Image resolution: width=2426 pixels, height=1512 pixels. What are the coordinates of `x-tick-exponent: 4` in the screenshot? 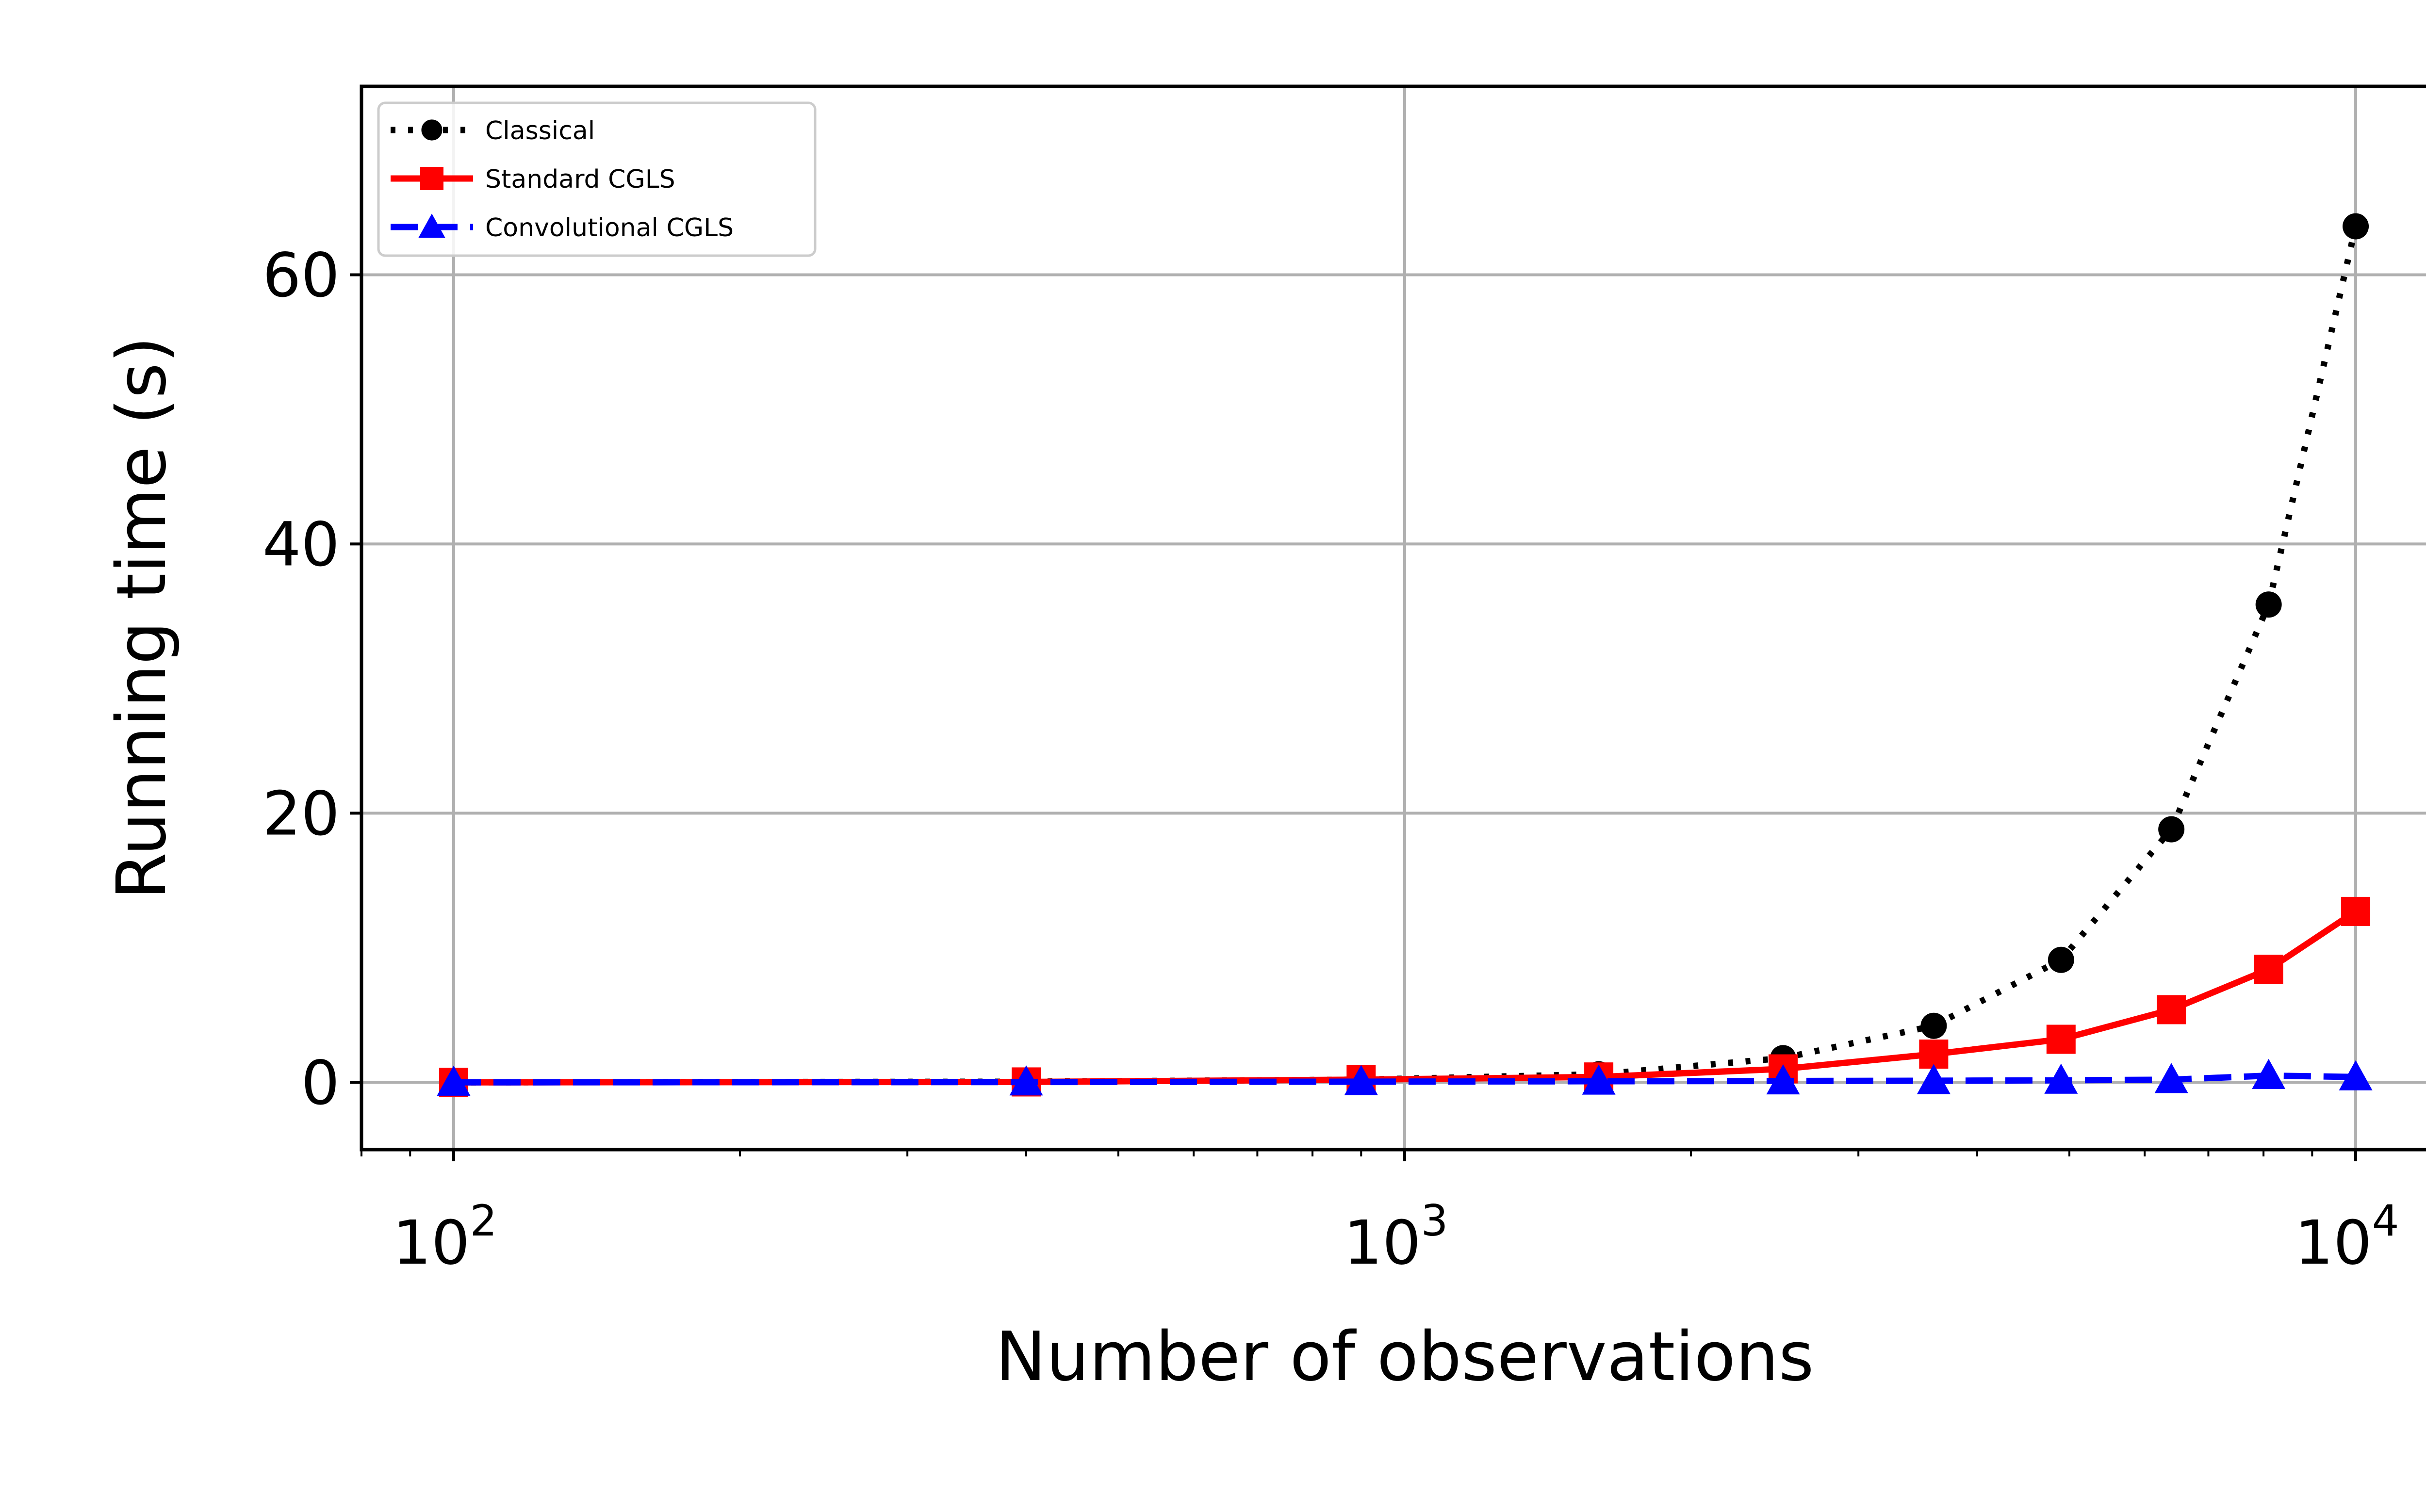 It's located at (2385, 1221).